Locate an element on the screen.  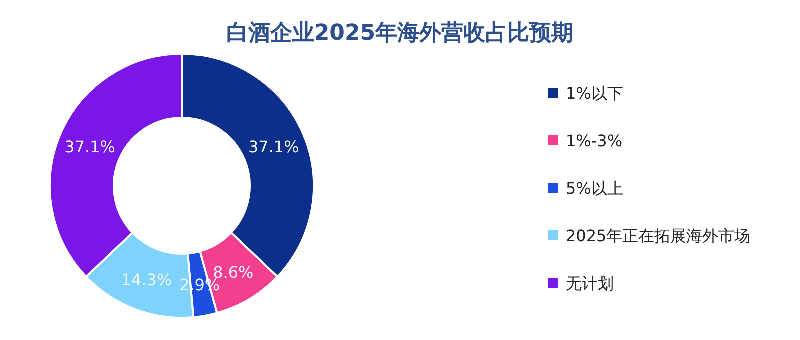
legend-label: 2025年正在拓展海外市场 is located at coordinates (658, 236).